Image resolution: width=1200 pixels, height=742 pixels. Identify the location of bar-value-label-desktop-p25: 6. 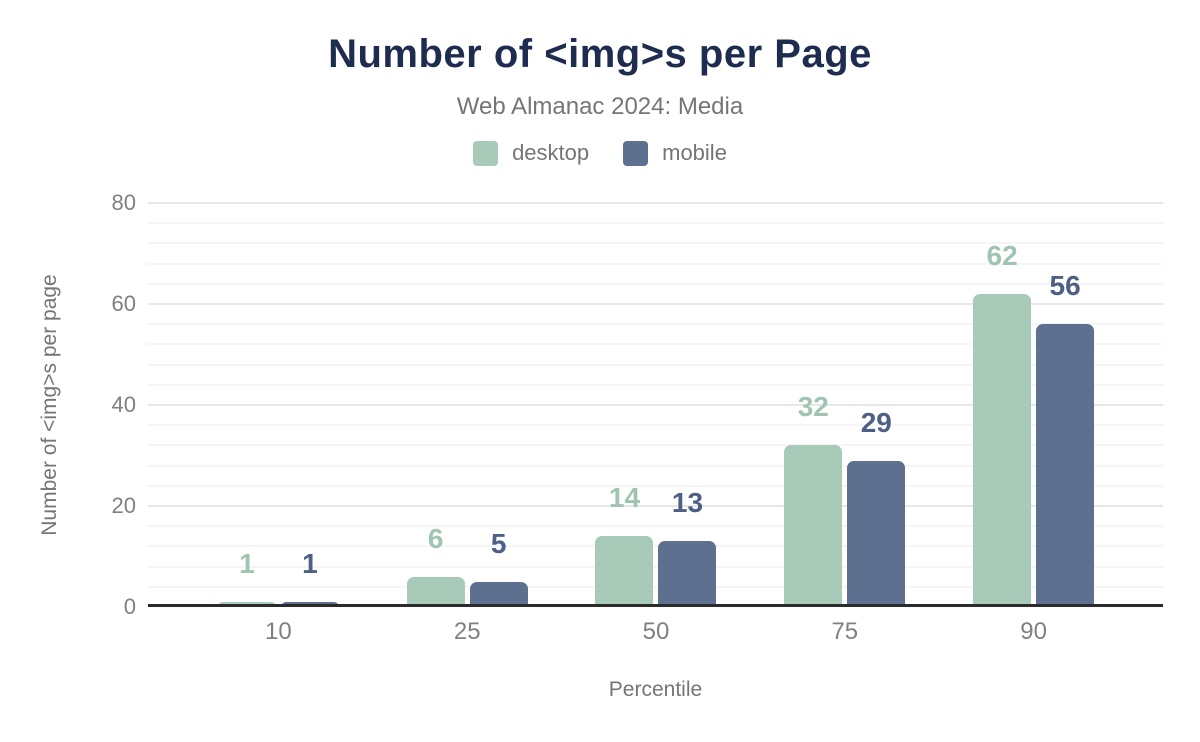
(435, 538).